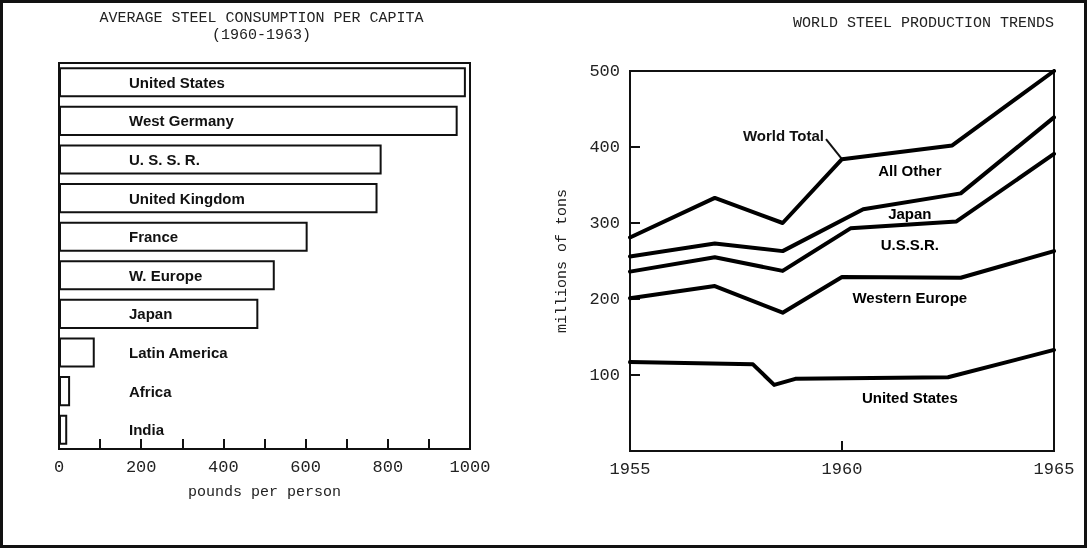 The width and height of the screenshot is (1087, 548). I want to click on y-tick-label: 100, so click(604, 375).